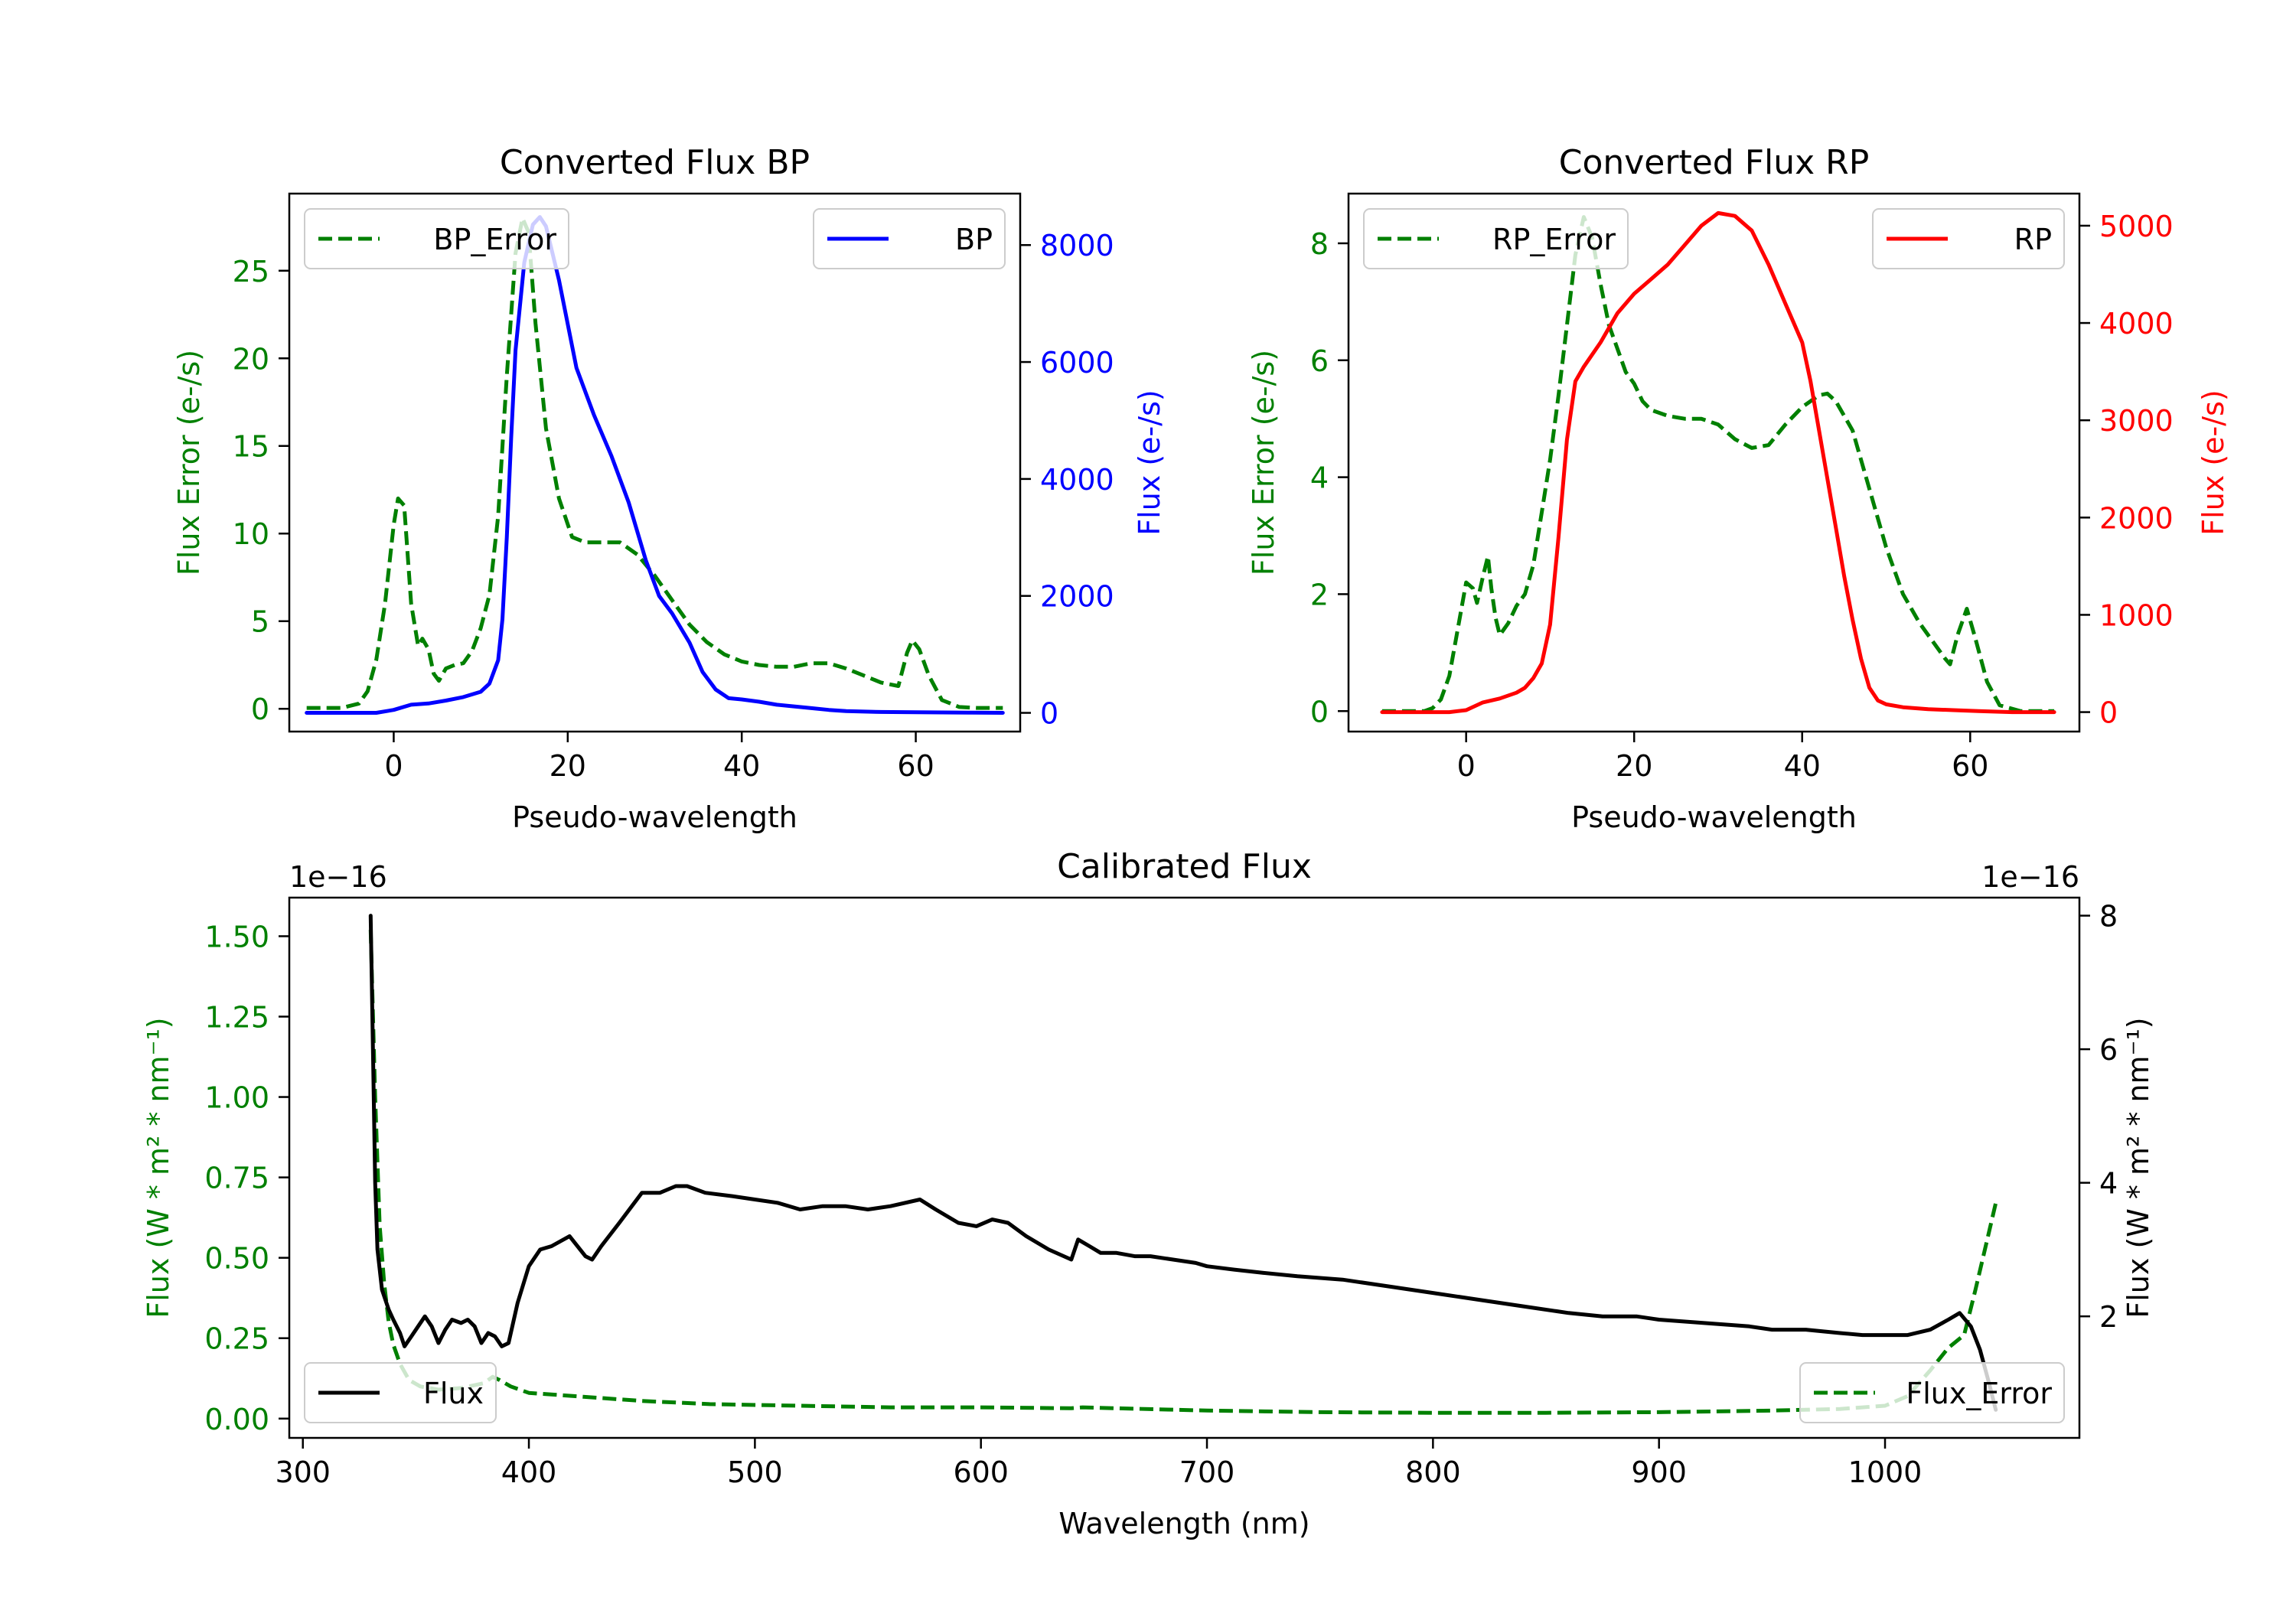 The width and height of the screenshot is (2296, 1607). What do you see at coordinates (1319, 478) in the screenshot?
I see `rp-y-left-tick-label: 4` at bounding box center [1319, 478].